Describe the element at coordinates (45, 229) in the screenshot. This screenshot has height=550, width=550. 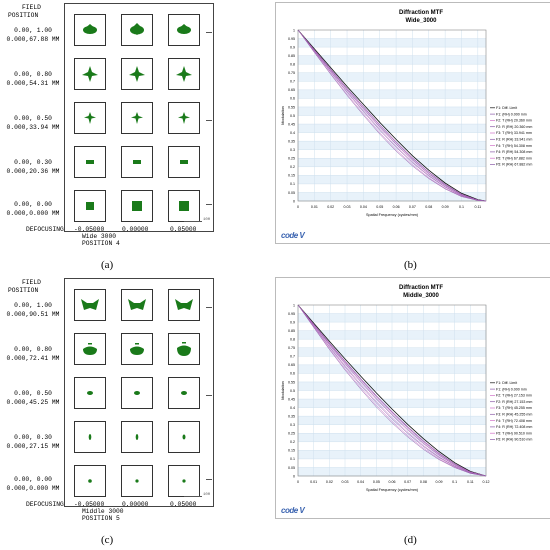
I see `defocusing-label: DEFOCUSING` at that location.